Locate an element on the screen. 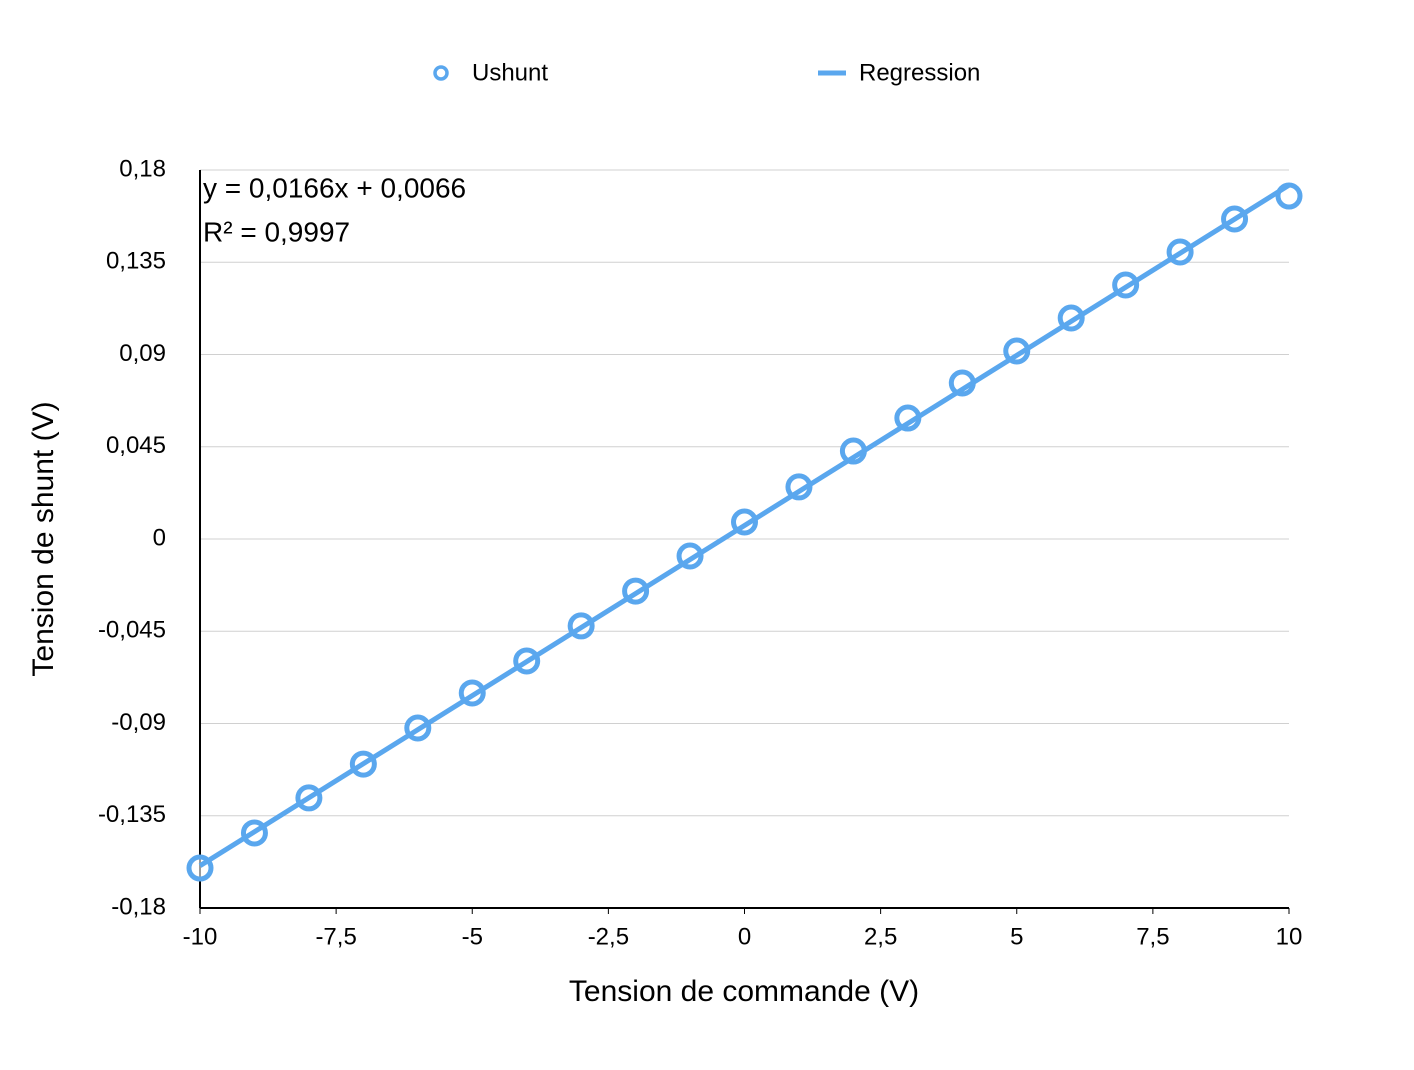  legend-swatch is located at coordinates (441, 73).